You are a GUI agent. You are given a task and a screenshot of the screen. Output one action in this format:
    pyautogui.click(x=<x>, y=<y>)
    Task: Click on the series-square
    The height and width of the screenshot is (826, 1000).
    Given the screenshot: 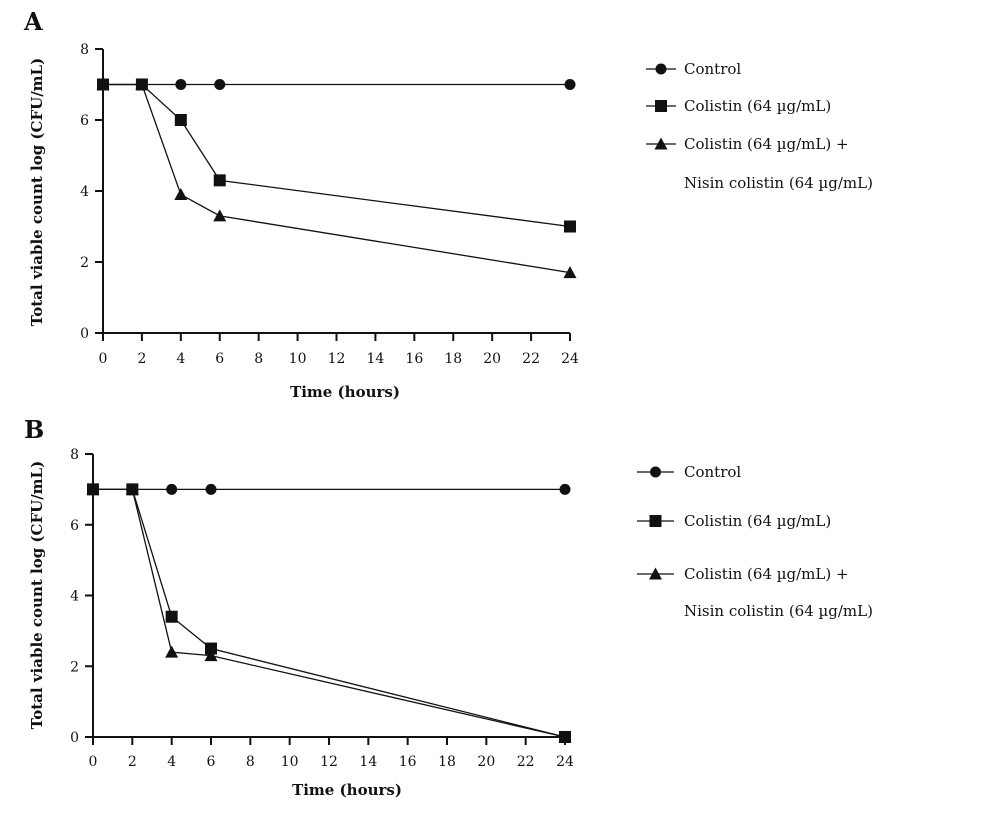 What is the action you would take?
    pyautogui.click(x=336, y=155)
    